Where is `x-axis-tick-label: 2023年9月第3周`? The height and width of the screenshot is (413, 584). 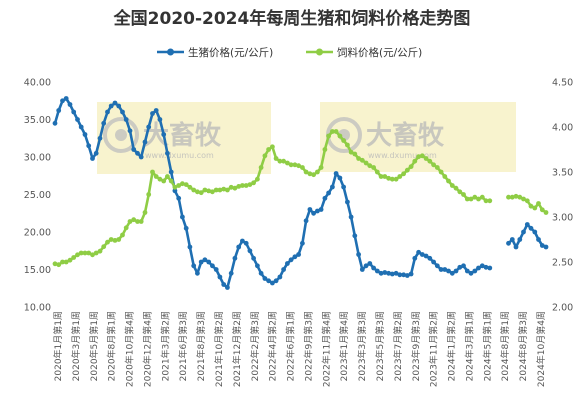 x-axis-tick-label: 2023年9月第3周 is located at coordinates (416, 346).